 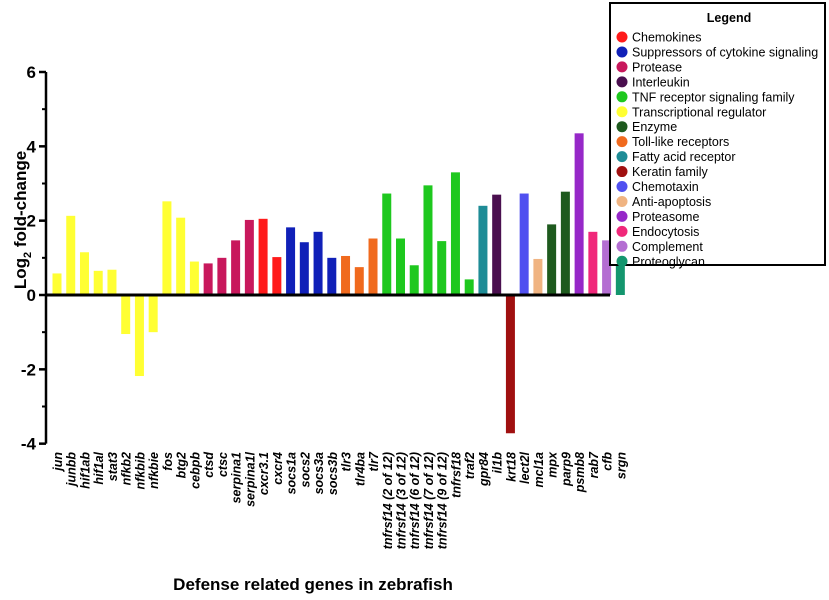 I want to click on y-tick-label: -2, so click(x=28, y=369).